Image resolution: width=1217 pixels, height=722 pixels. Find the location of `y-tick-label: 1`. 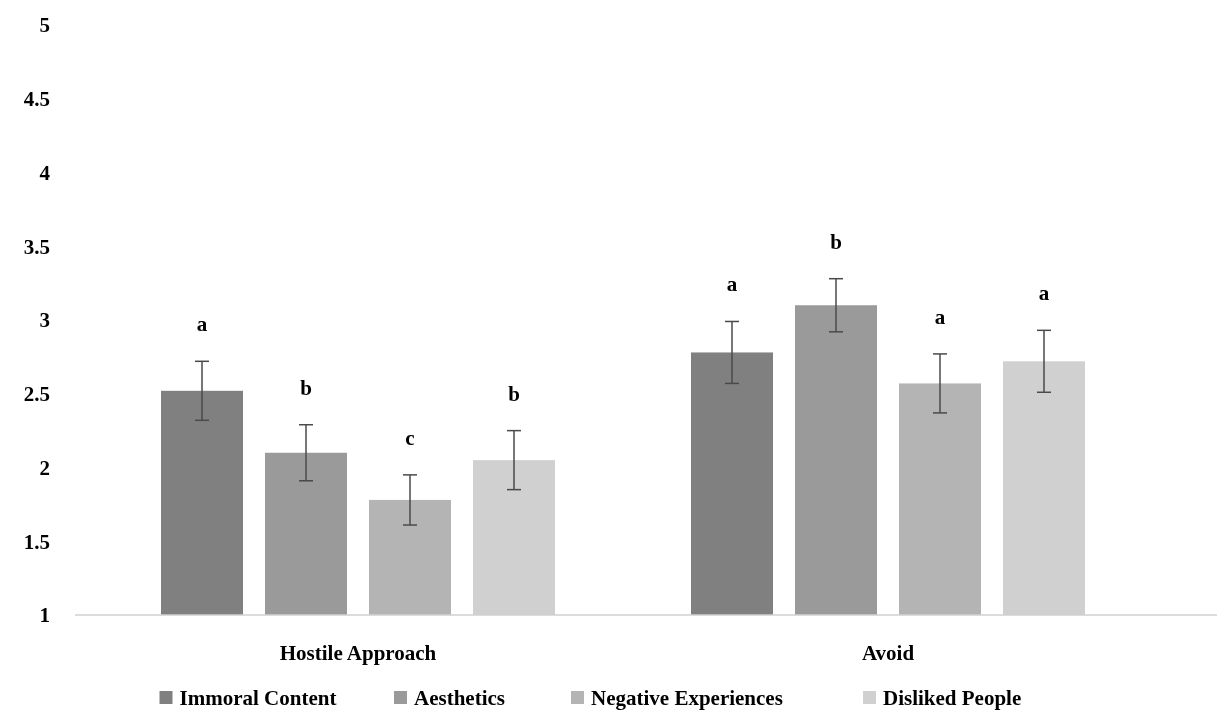

y-tick-label: 1 is located at coordinates (44, 615).